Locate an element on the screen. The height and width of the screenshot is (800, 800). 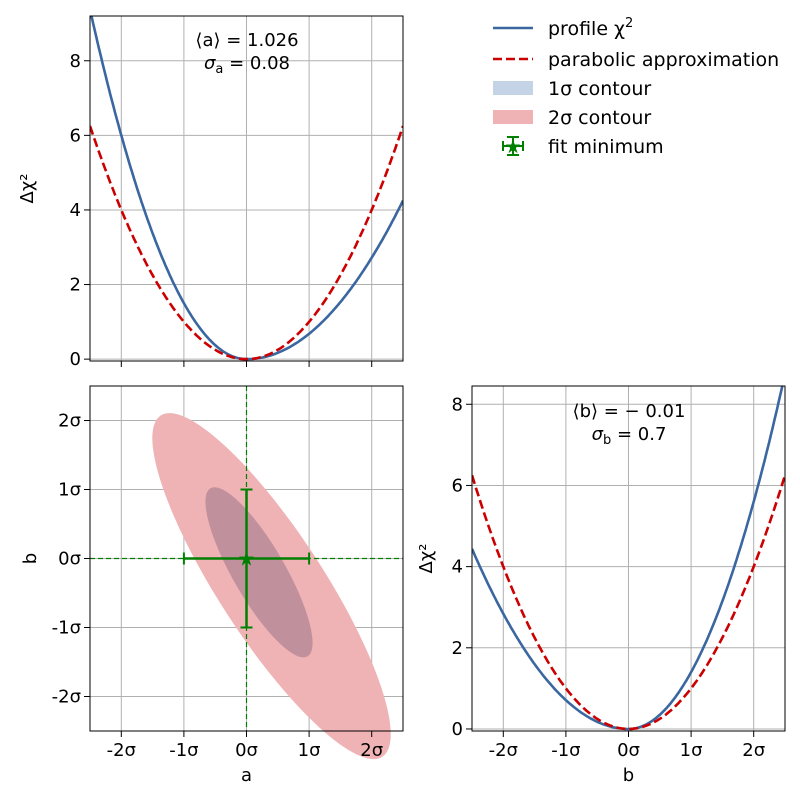
fit-minimum-star-icon: ★ is located at coordinates (247, 559).